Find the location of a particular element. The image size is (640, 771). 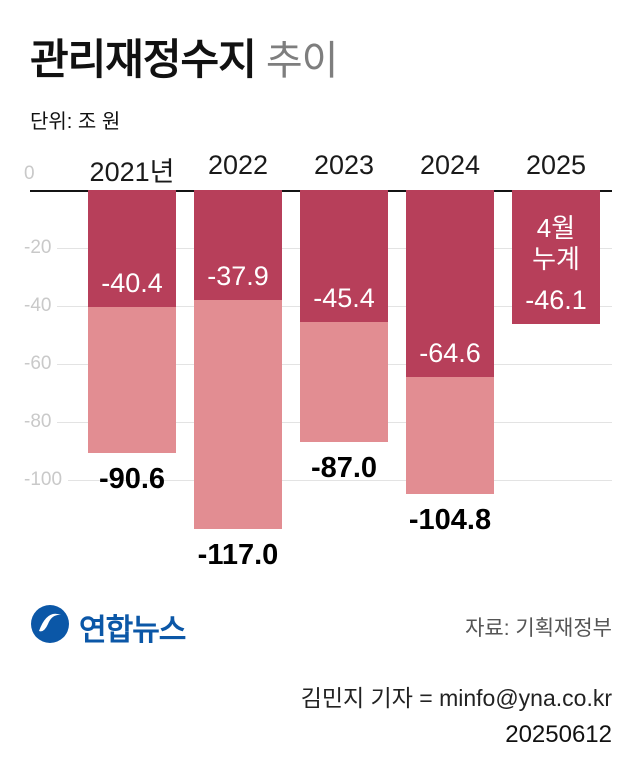

year-label-2021년: 2021년 is located at coordinates (132, 172).